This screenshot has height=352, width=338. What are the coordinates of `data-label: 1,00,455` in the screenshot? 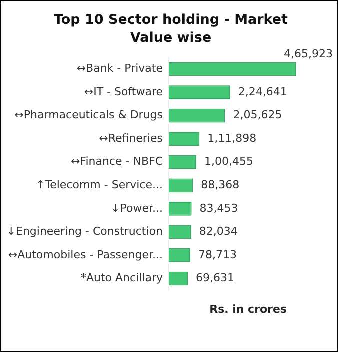 It's located at (229, 161).